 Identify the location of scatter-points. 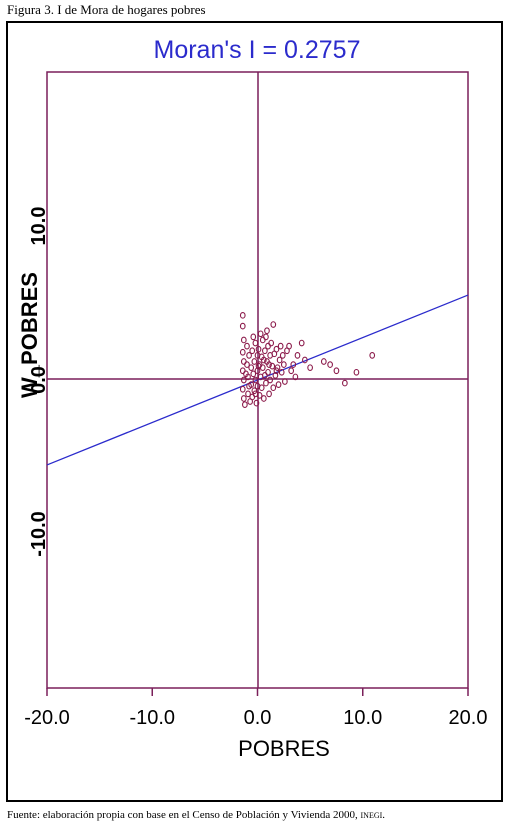
(307, 359).